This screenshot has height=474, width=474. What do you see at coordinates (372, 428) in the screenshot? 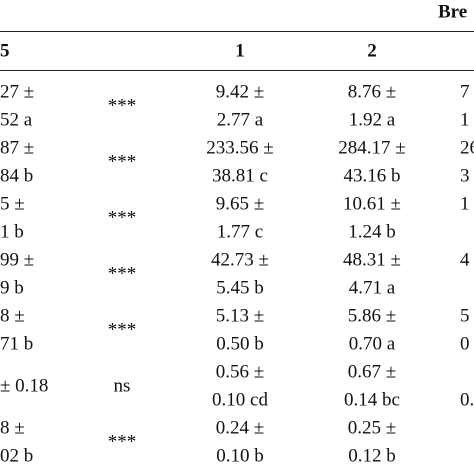
I see `cell-text: 0.25 ±` at bounding box center [372, 428].